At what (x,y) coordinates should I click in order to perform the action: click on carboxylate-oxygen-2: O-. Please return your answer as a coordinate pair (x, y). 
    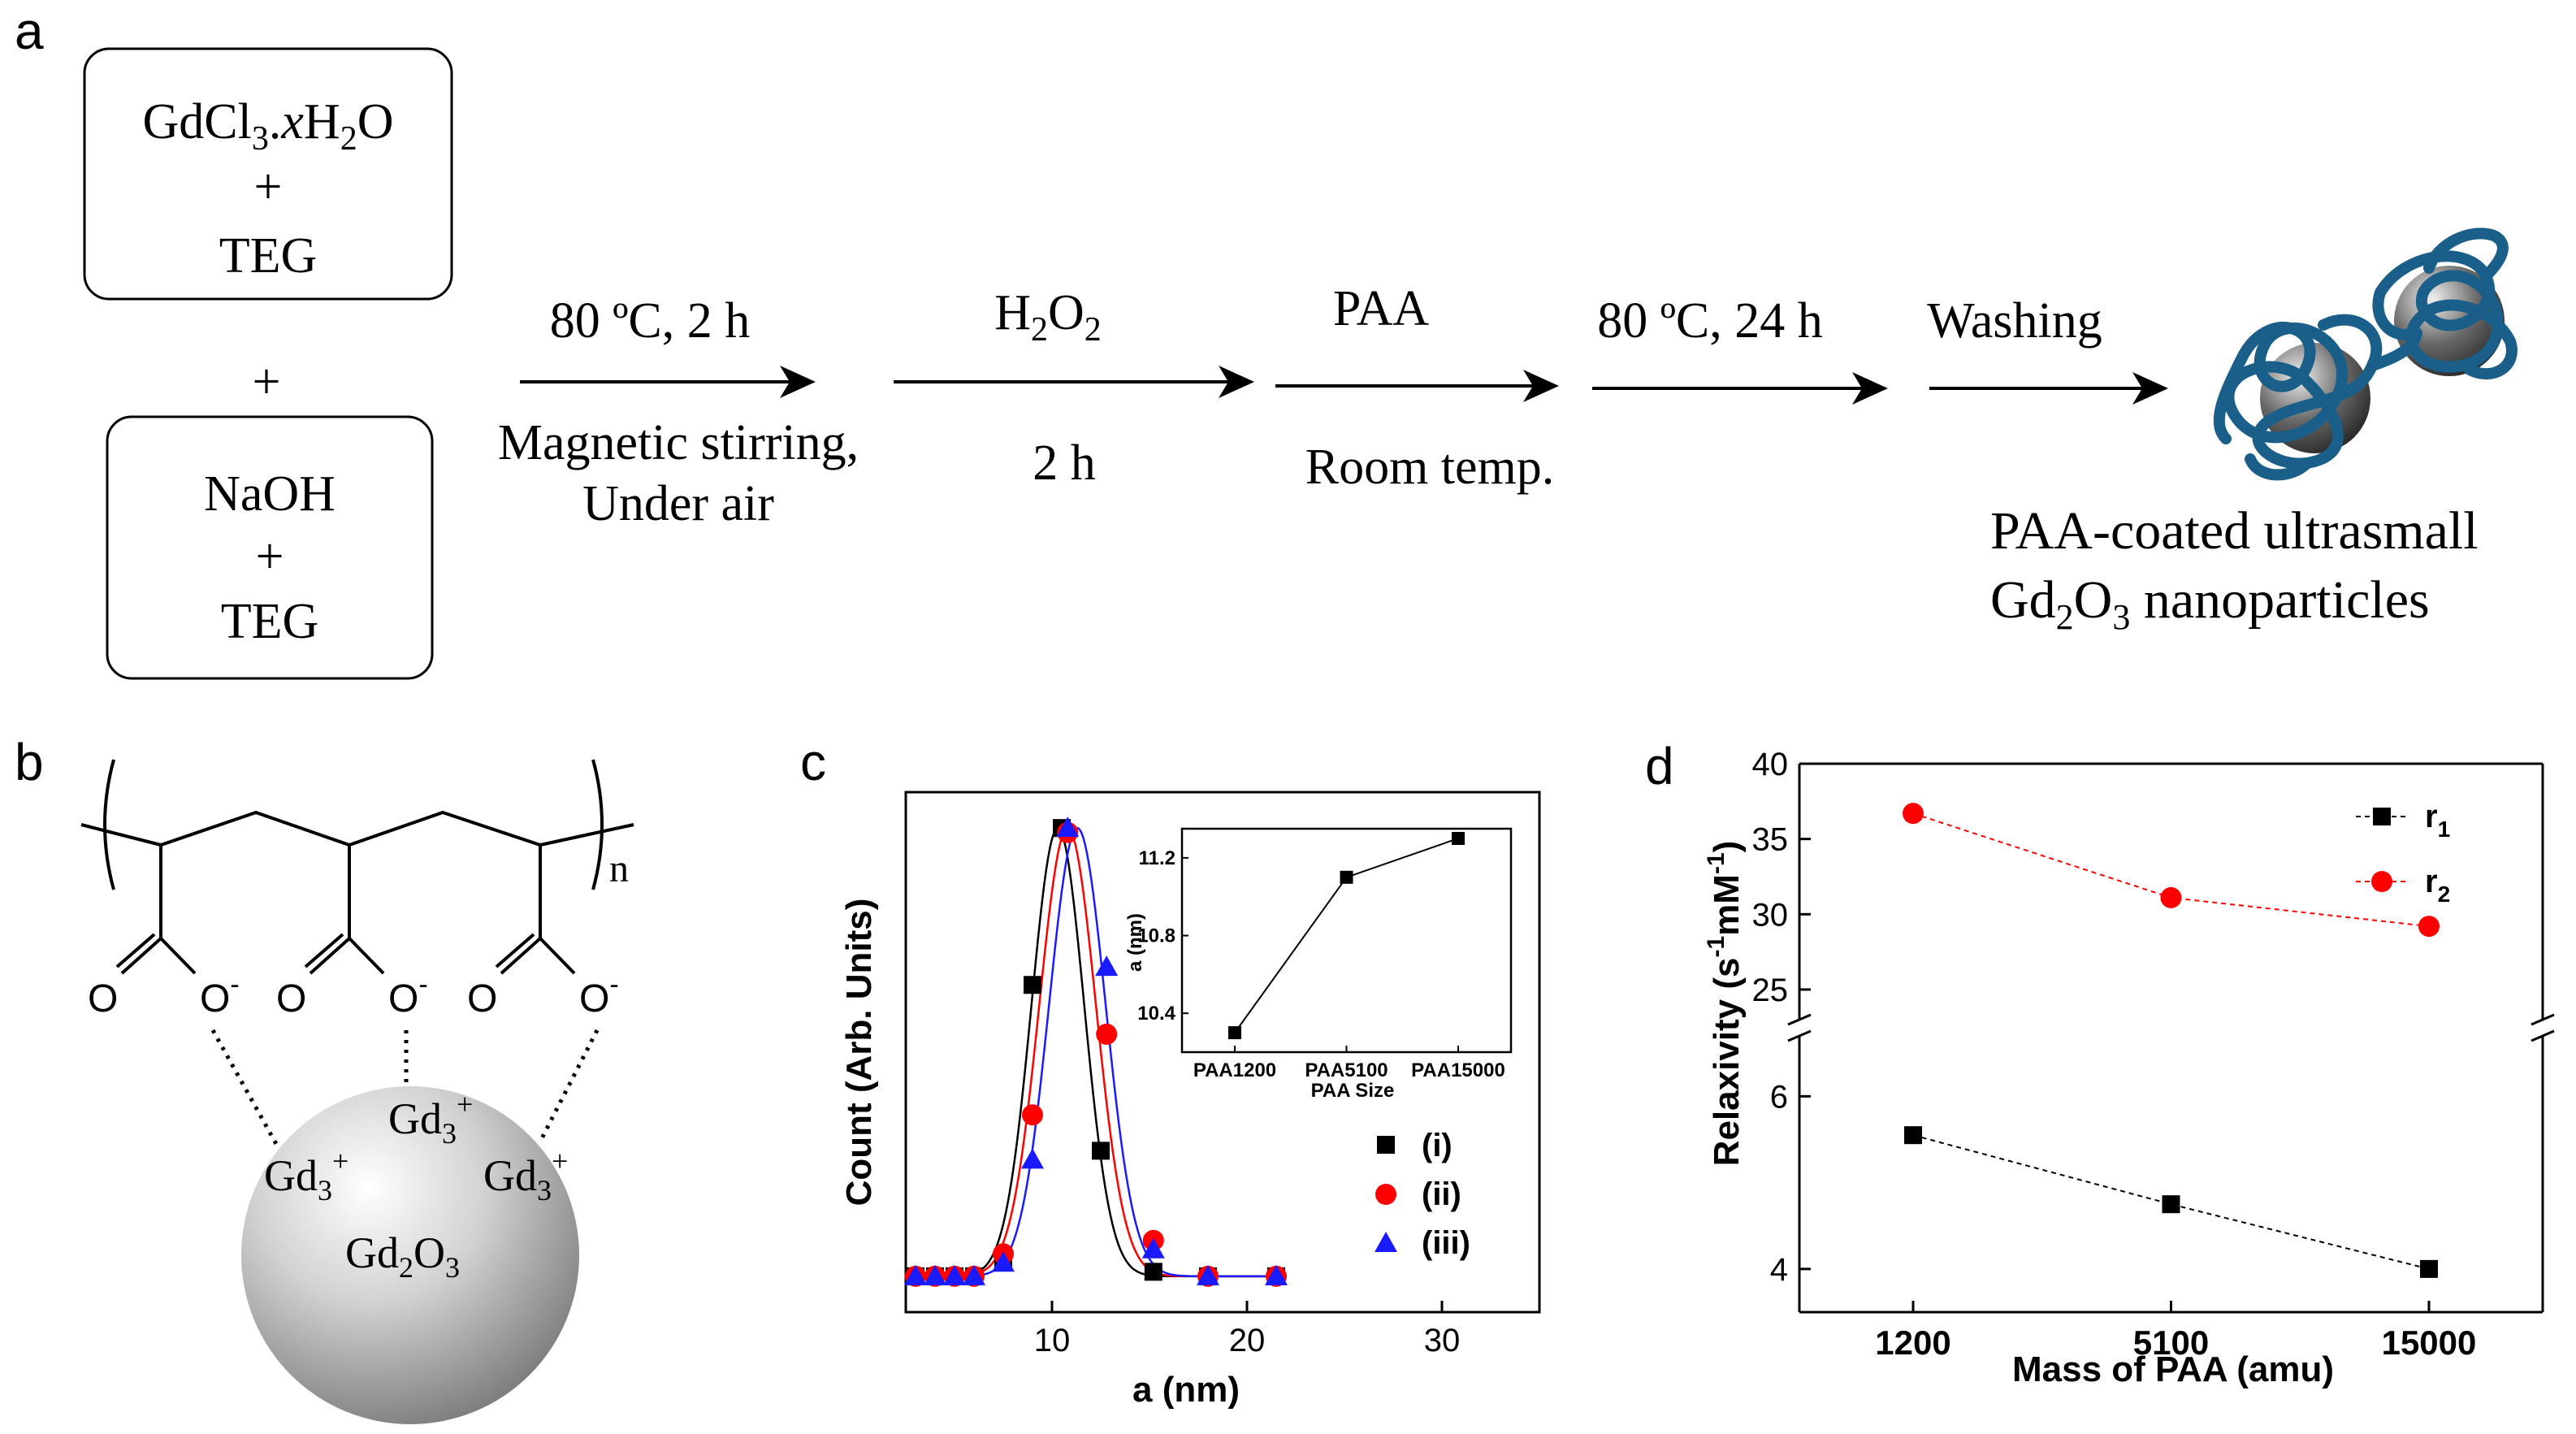
    Looking at the image, I should click on (408, 994).